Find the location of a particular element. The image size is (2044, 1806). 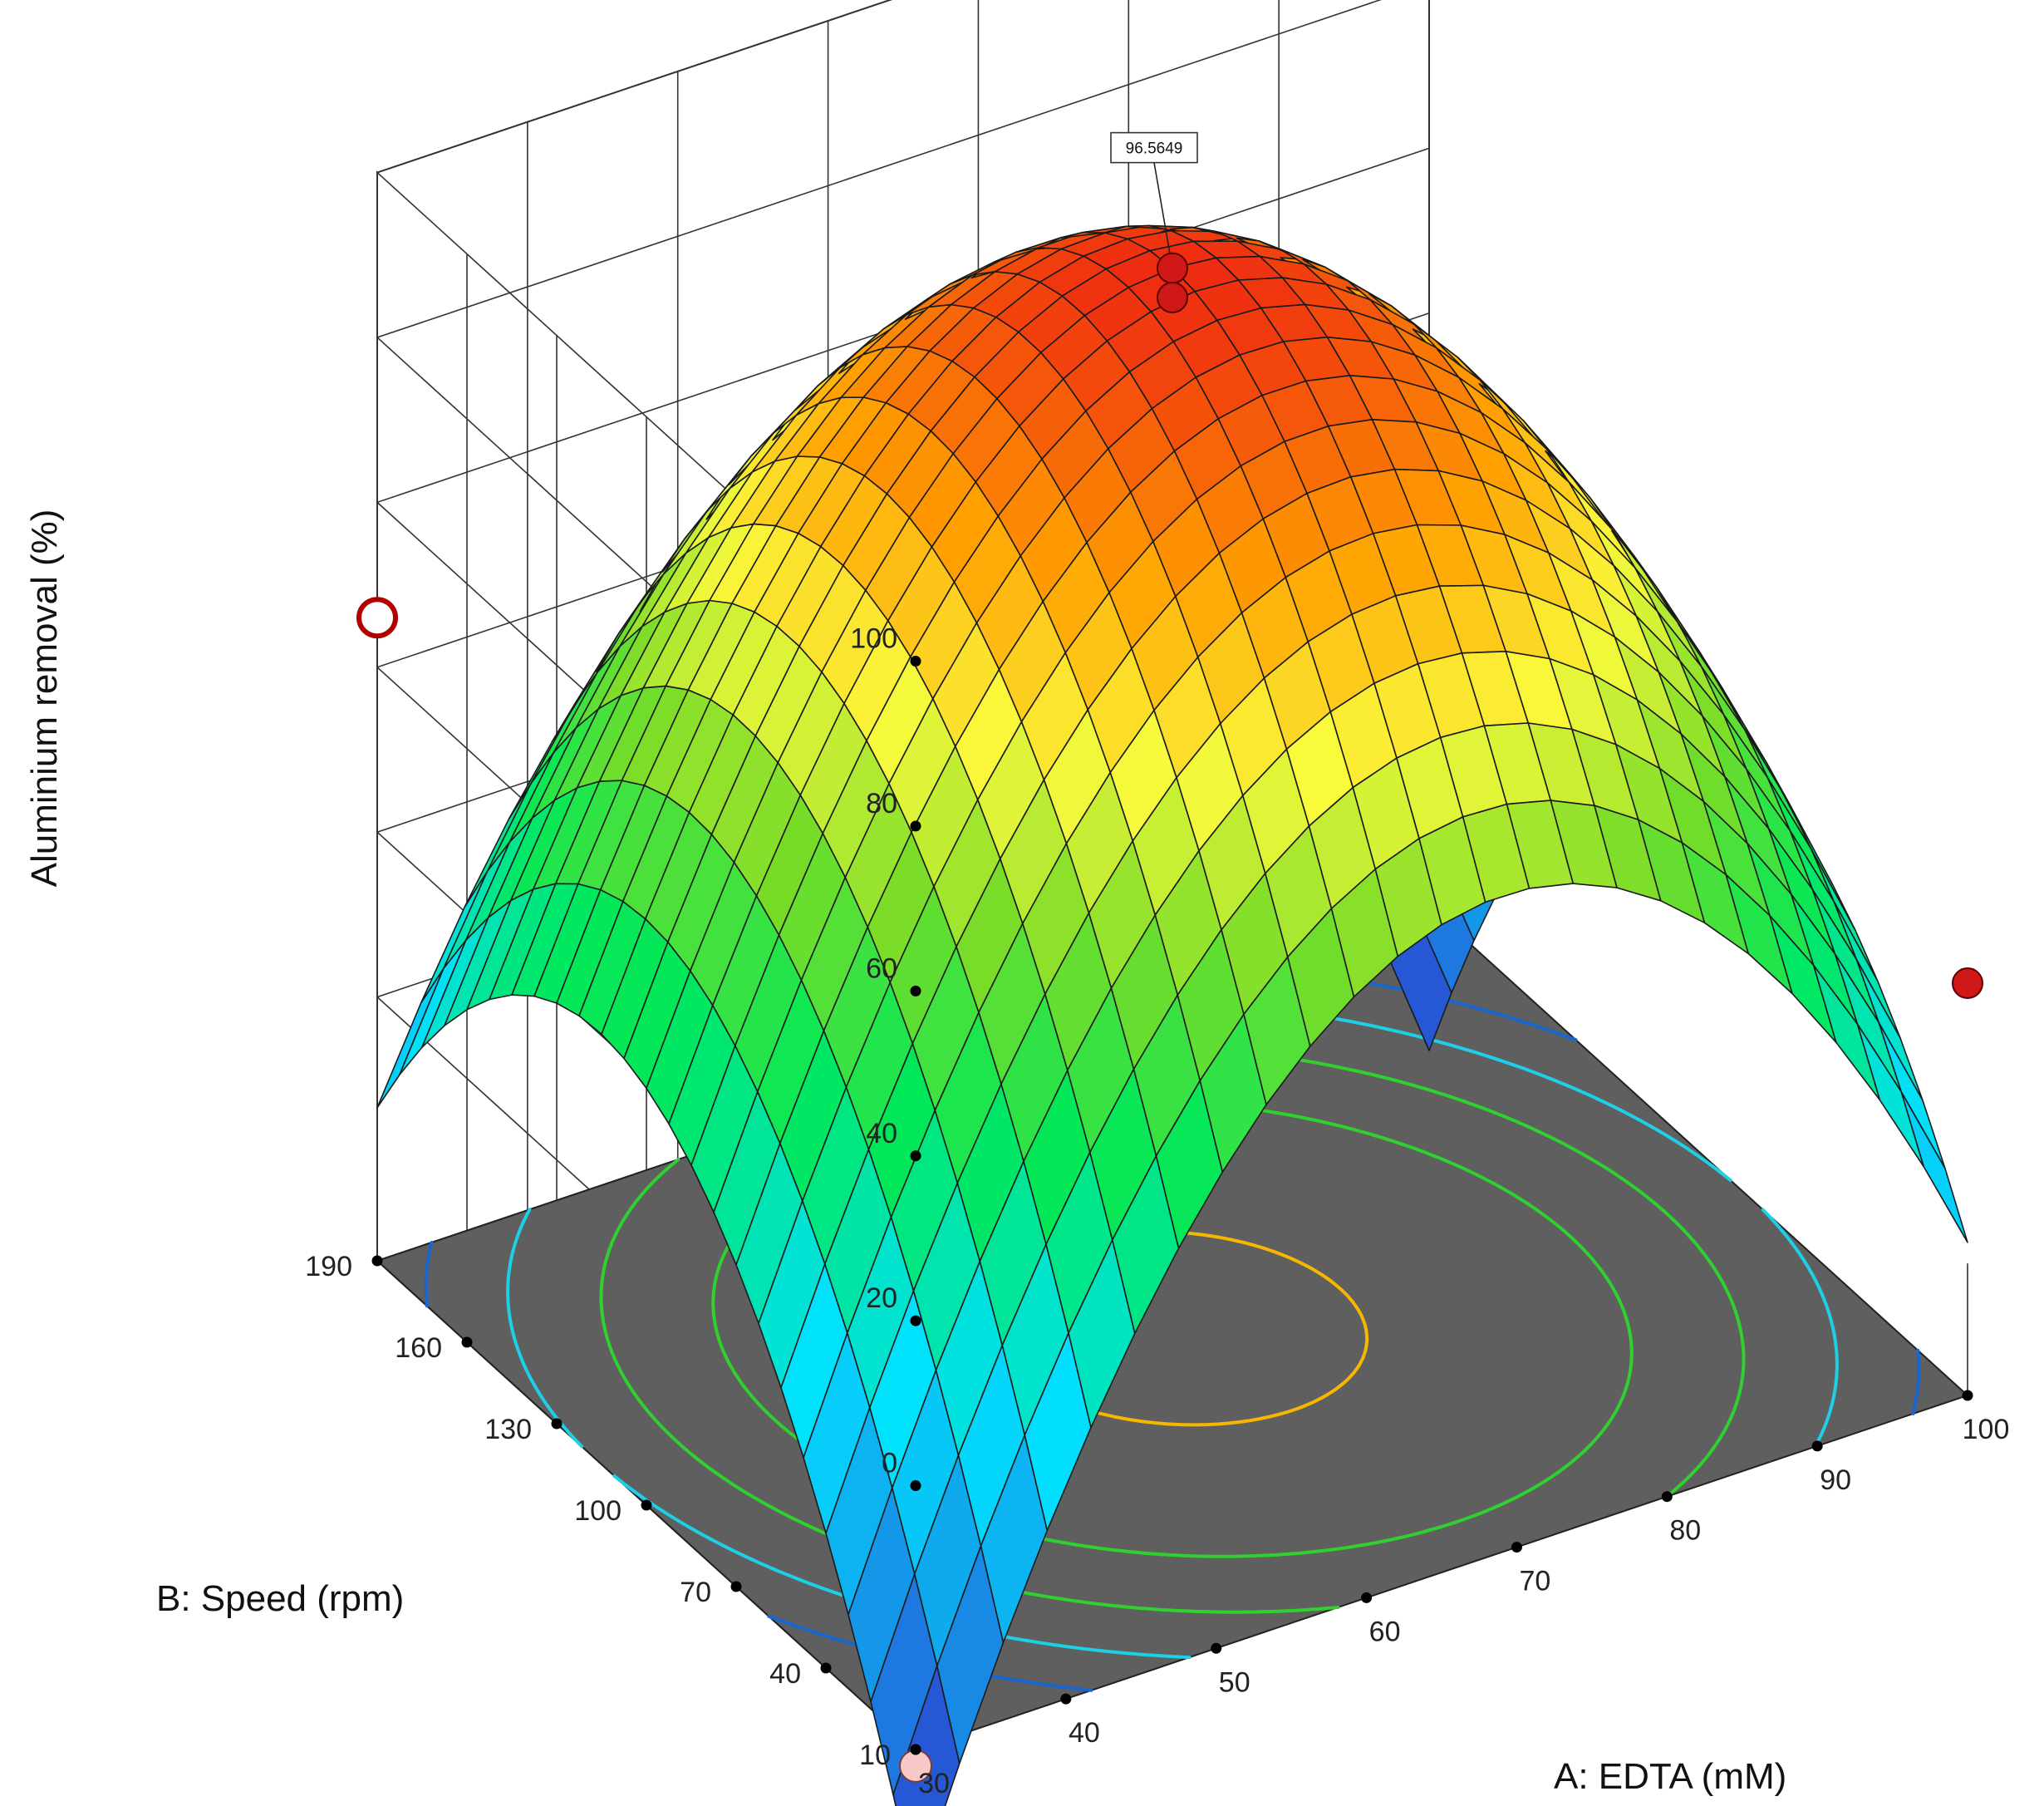

speed-tick-label: 130 is located at coordinates (508, 1429).